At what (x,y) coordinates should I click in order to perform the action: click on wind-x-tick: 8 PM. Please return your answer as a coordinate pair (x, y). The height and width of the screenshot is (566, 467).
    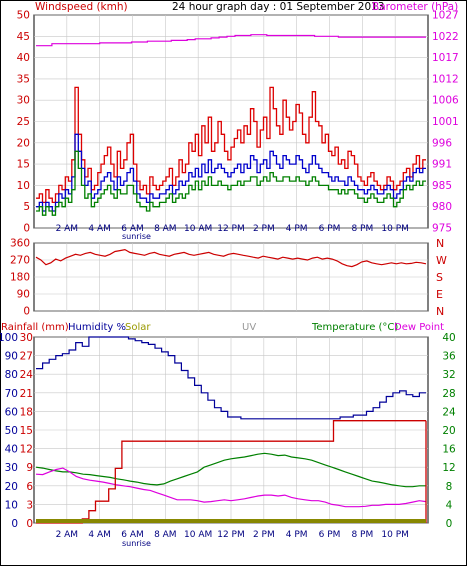
    Looking at the image, I should click on (362, 229).